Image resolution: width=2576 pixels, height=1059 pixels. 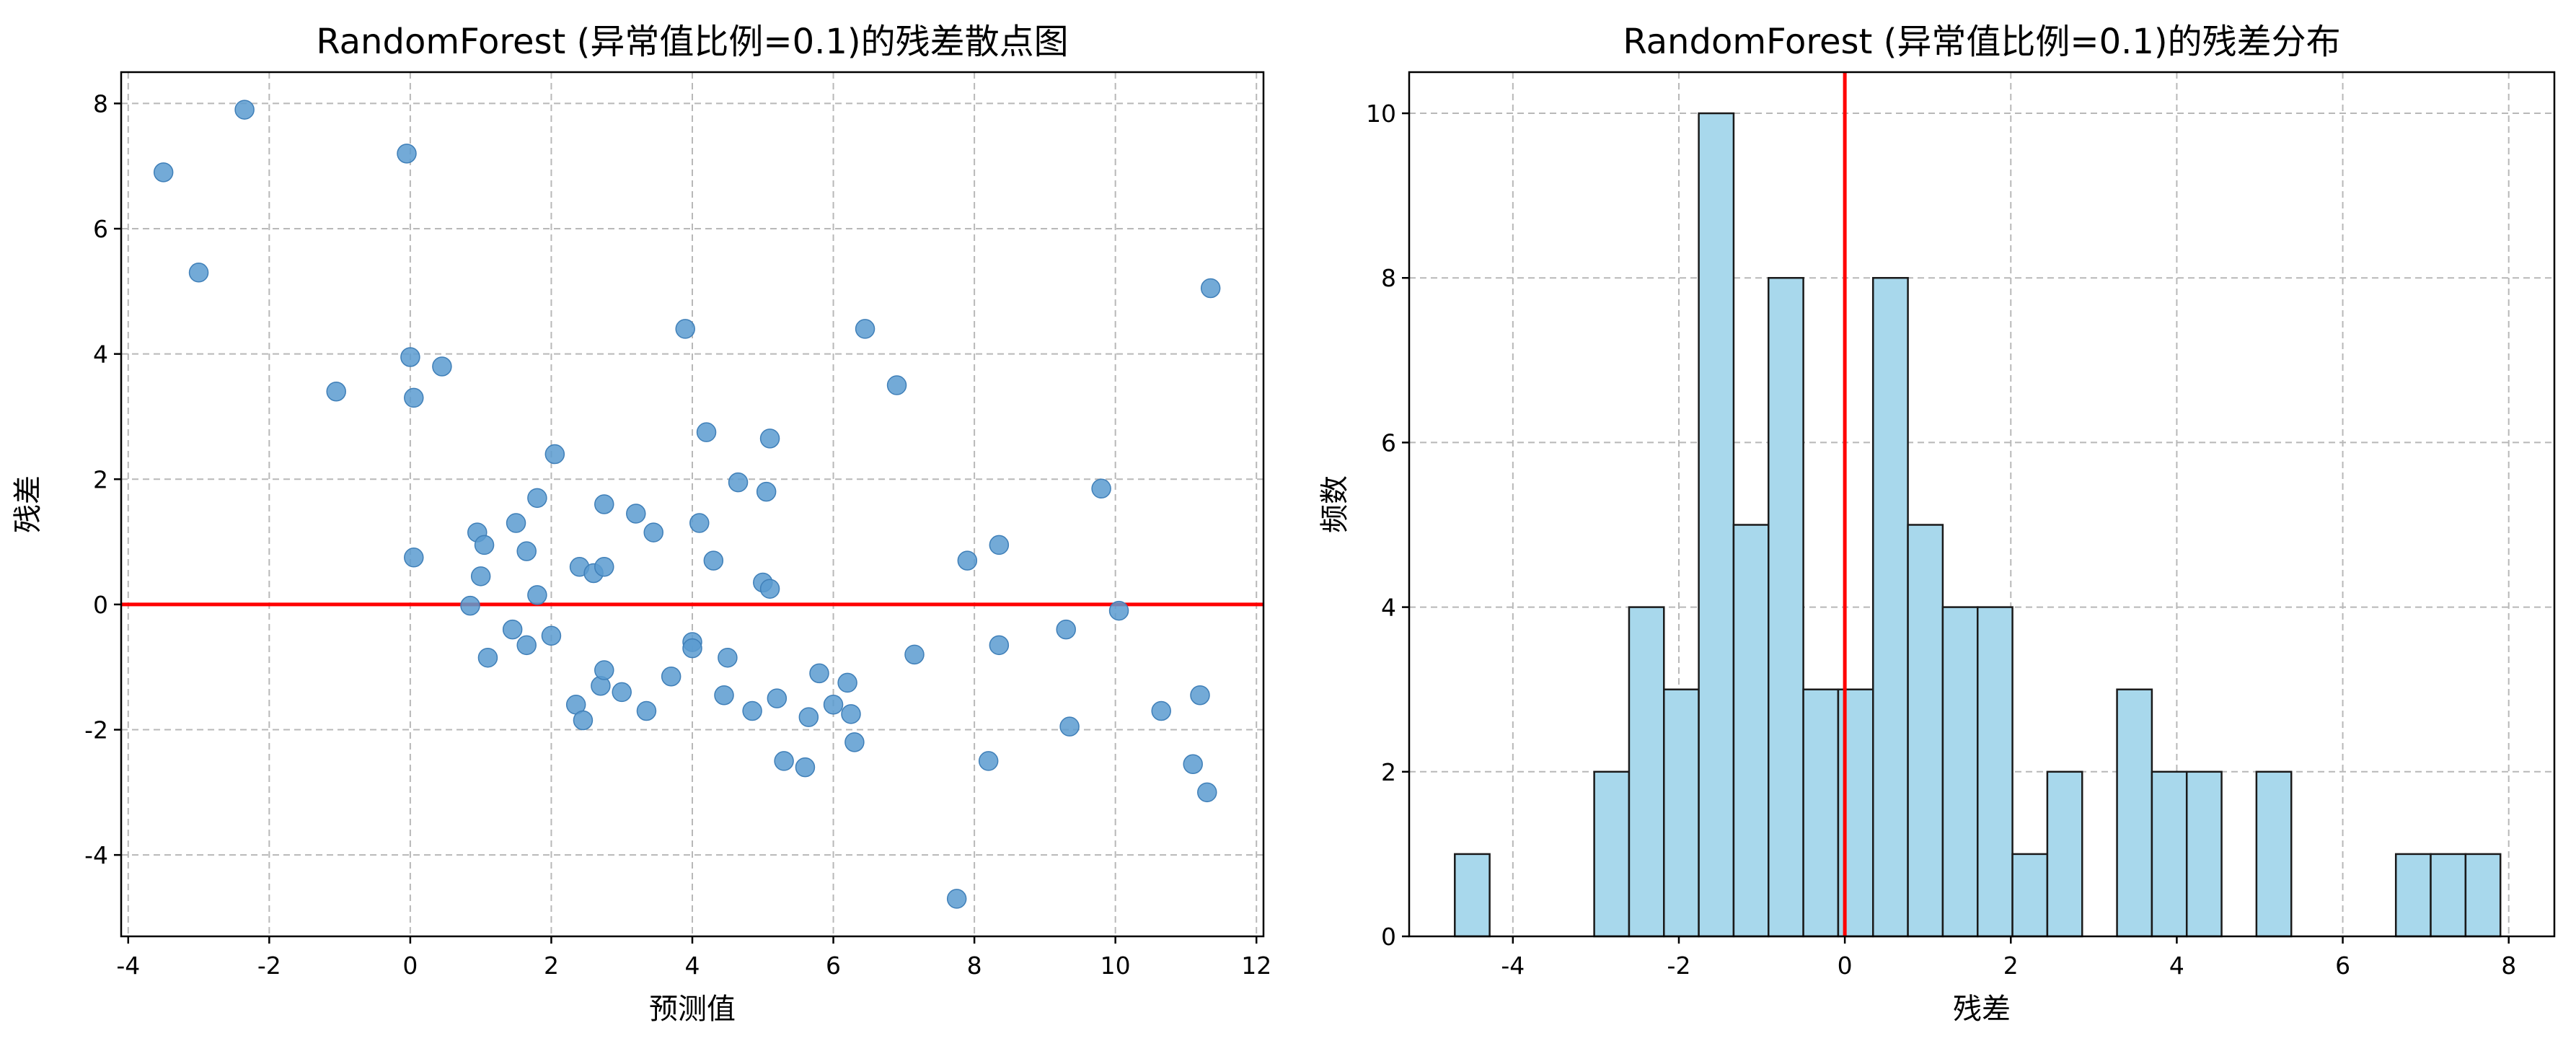 What do you see at coordinates (28, 504) in the screenshot?
I see `scatter-y-axis-label: 残差` at bounding box center [28, 504].